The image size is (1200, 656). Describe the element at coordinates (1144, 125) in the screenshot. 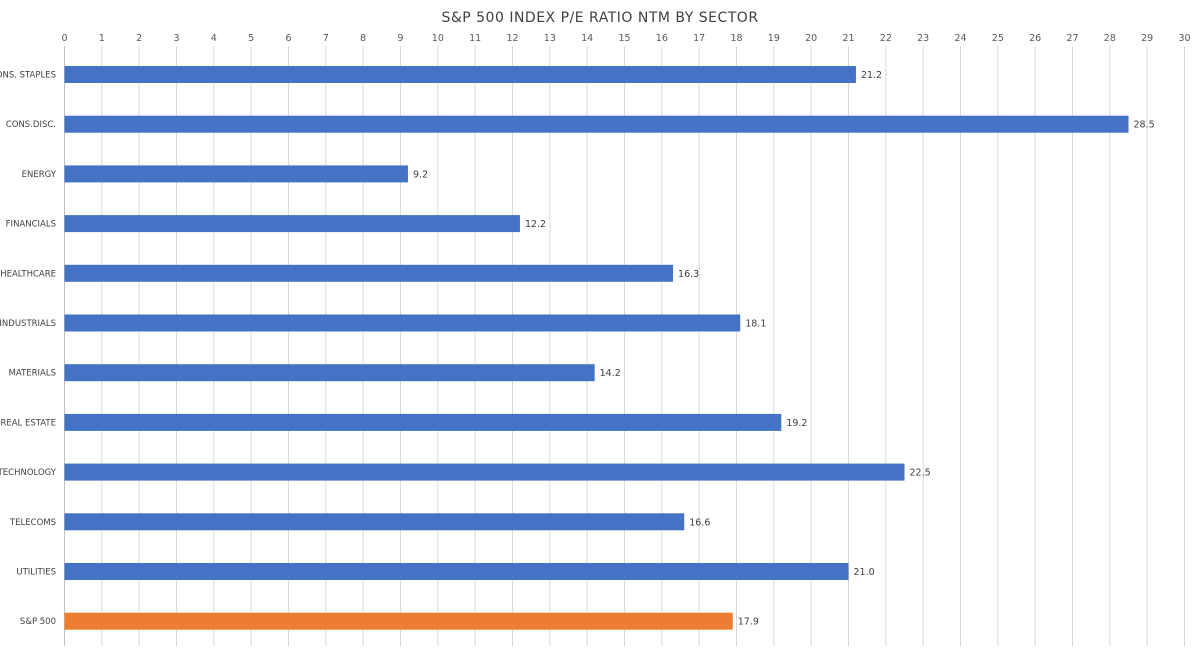

I see `data-label: 28.5` at that location.